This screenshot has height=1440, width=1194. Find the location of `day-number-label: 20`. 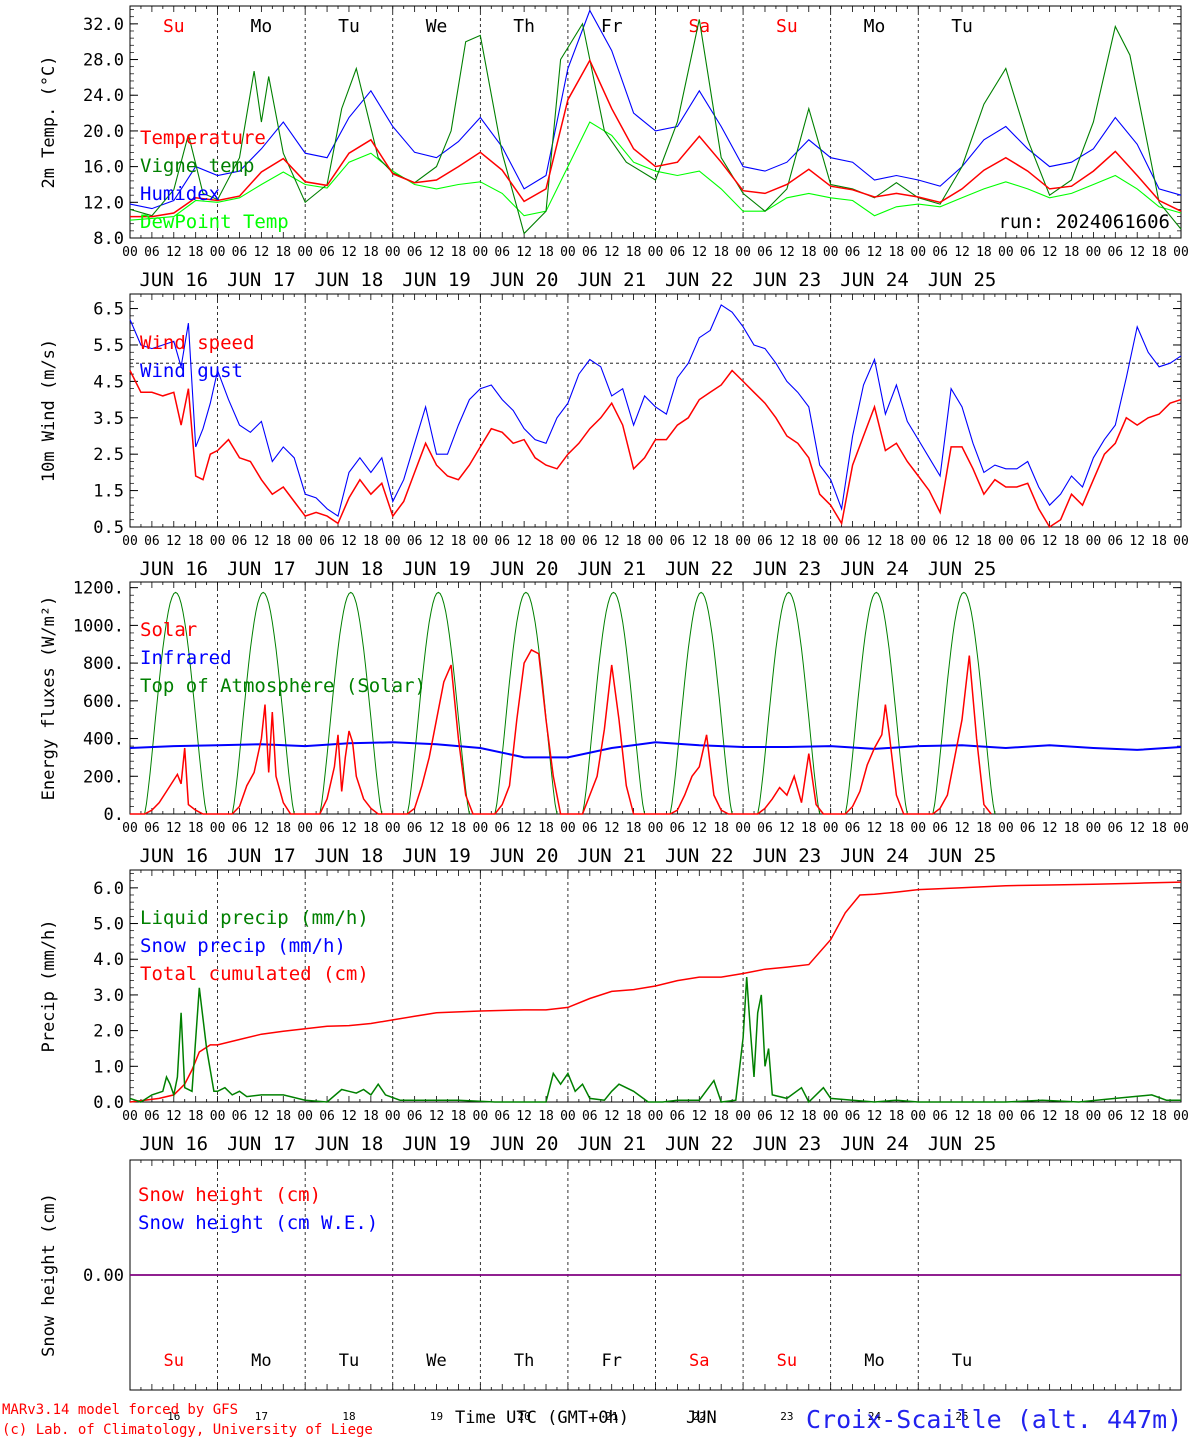

day-number-label: 20 is located at coordinates (524, 1416).